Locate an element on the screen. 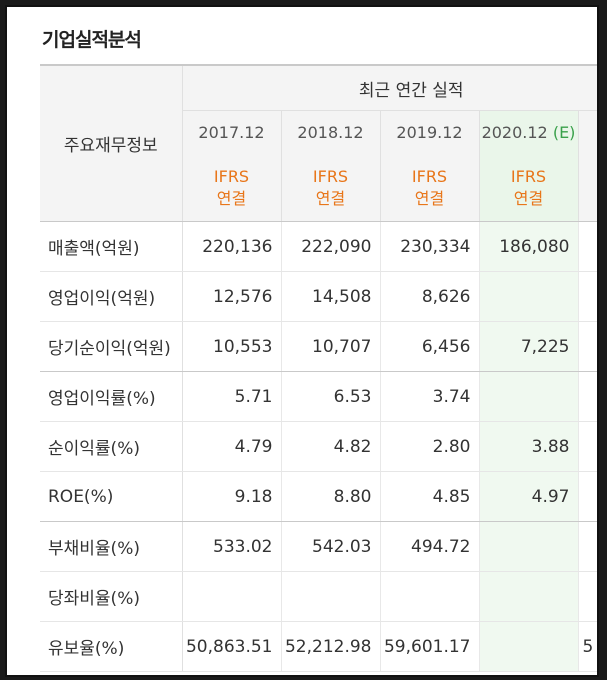 The image size is (607, 680). year-header-extra is located at coordinates (587, 132).